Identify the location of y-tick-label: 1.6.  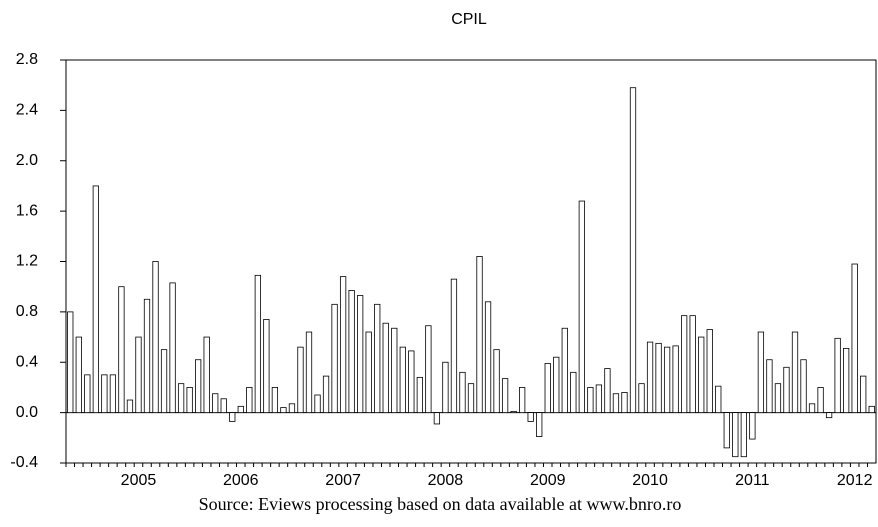
(27, 210).